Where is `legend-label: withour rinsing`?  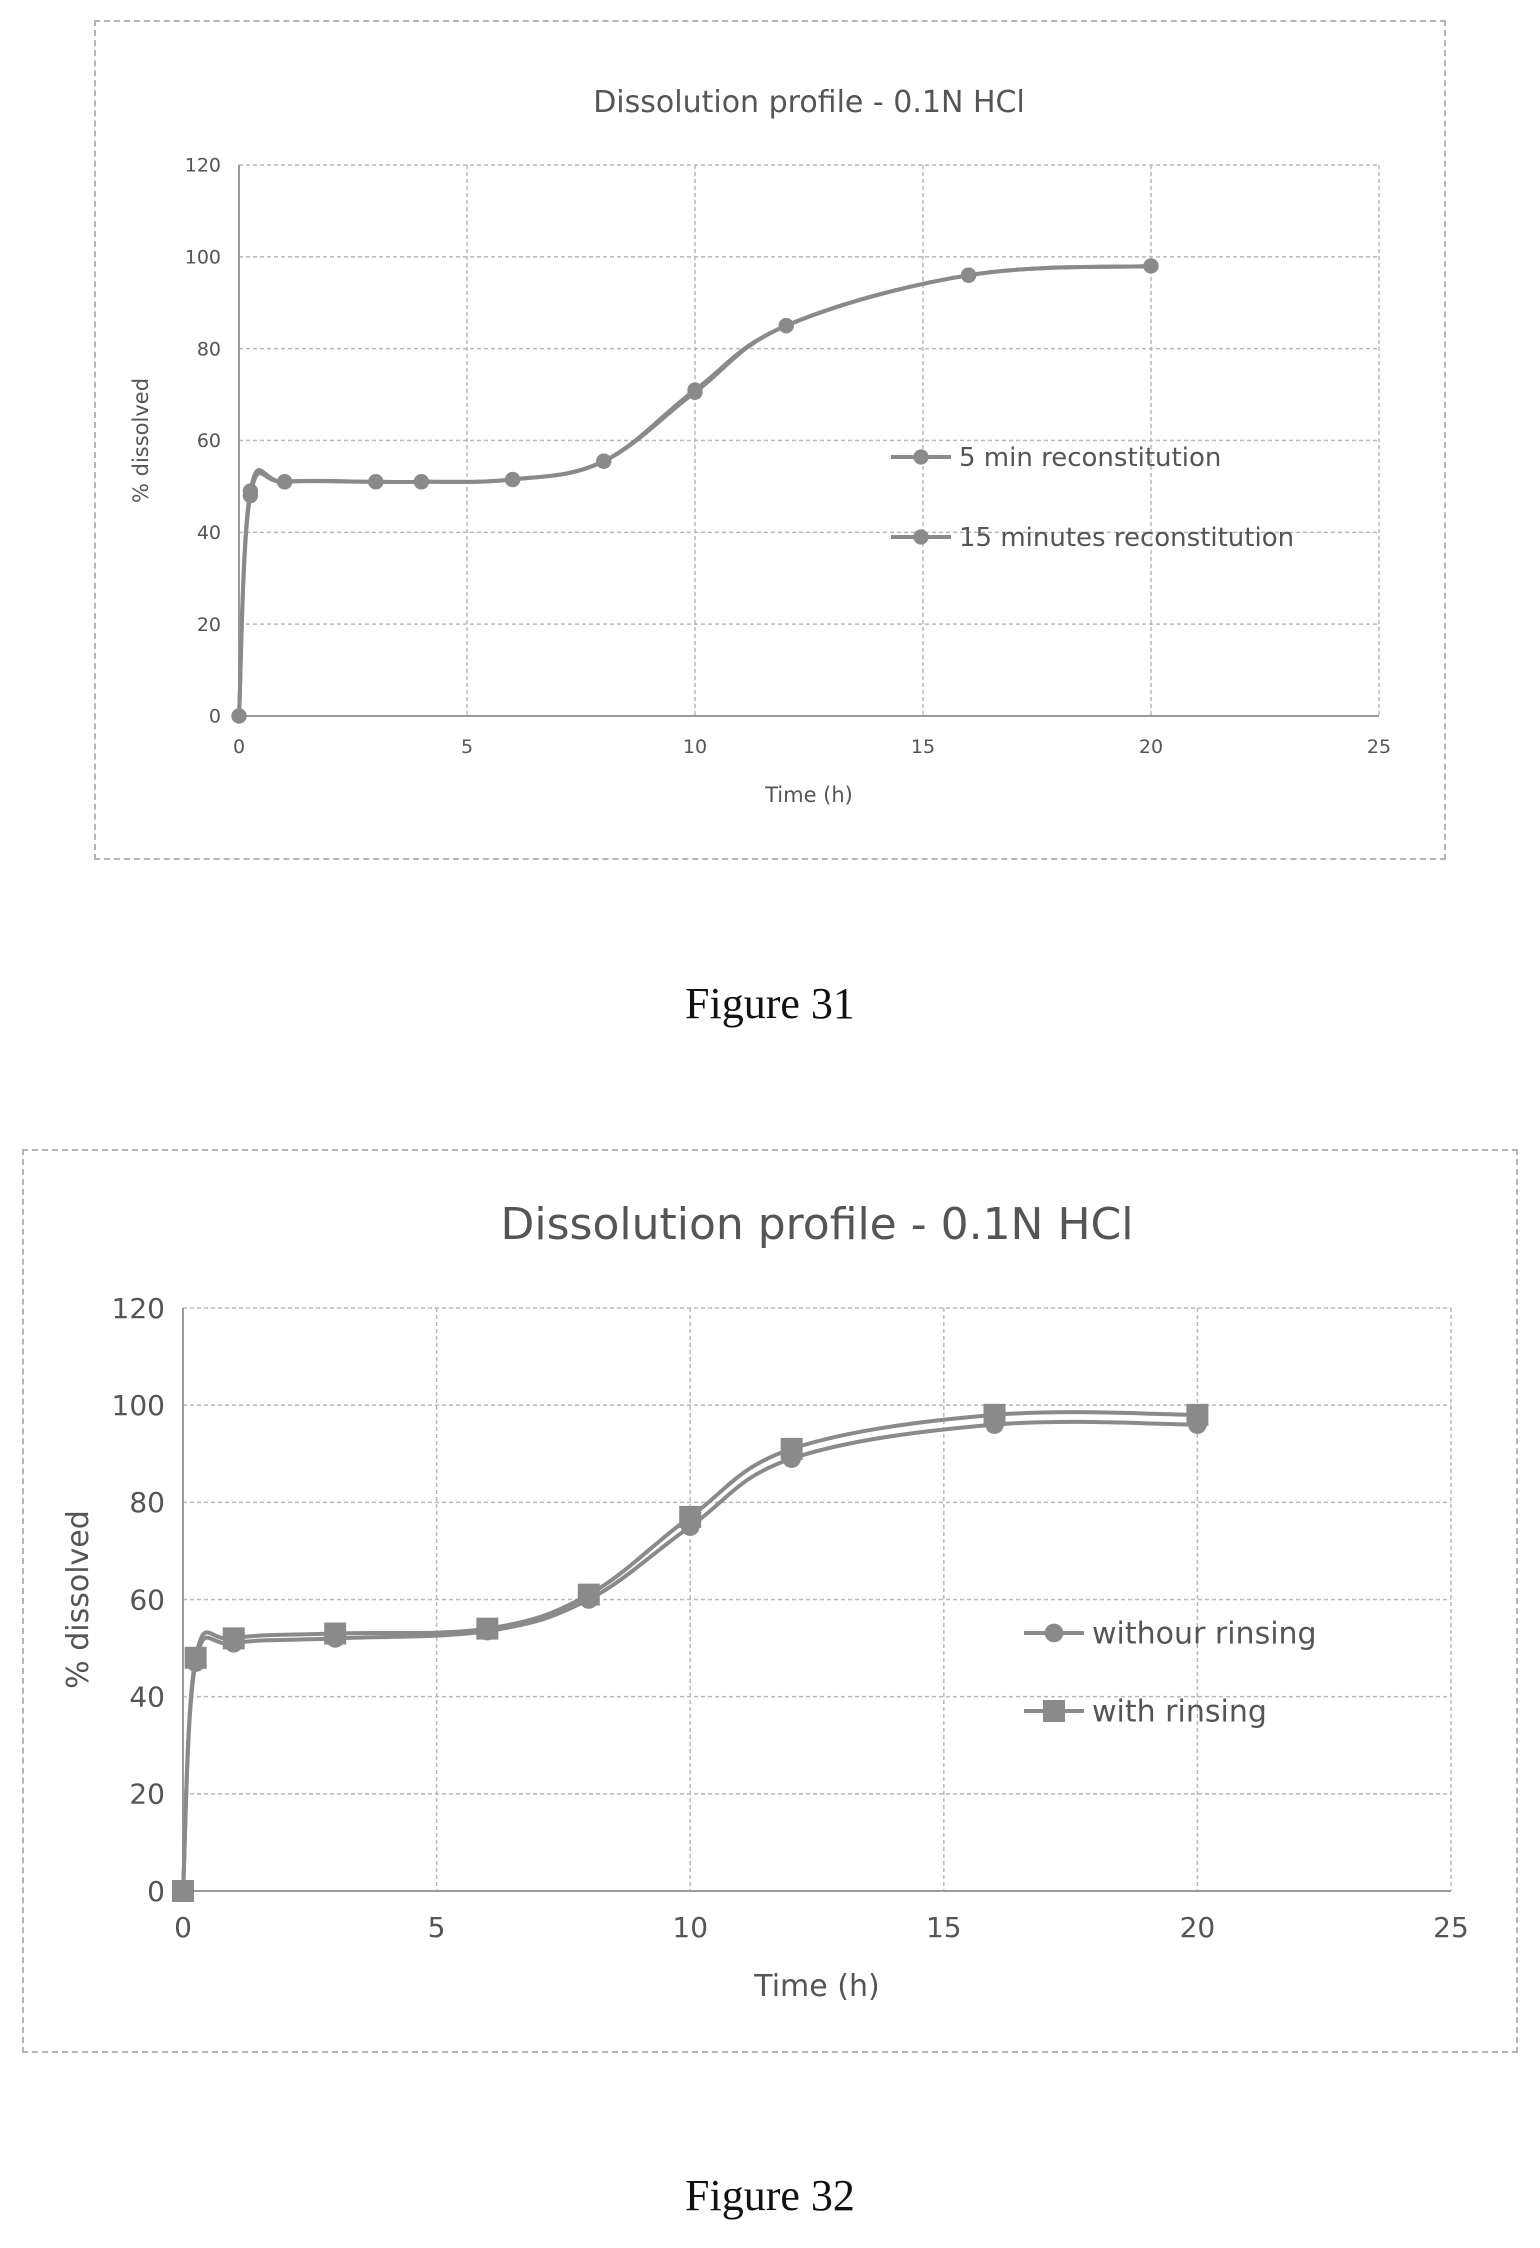 legend-label: withour rinsing is located at coordinates (1204, 1634).